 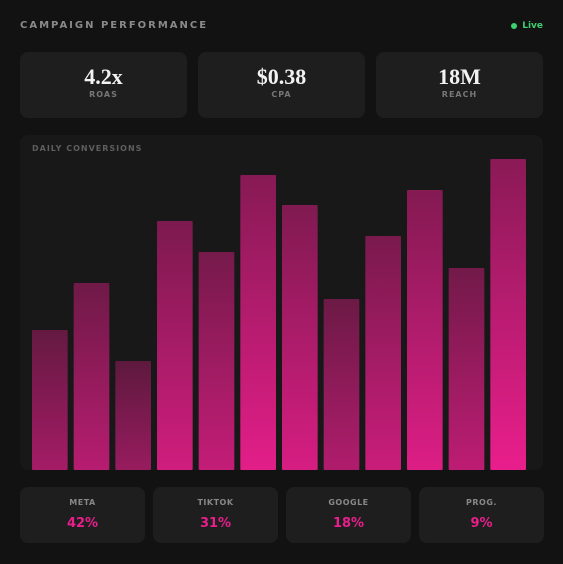 I want to click on kpi-label: CPA, so click(x=281, y=94).